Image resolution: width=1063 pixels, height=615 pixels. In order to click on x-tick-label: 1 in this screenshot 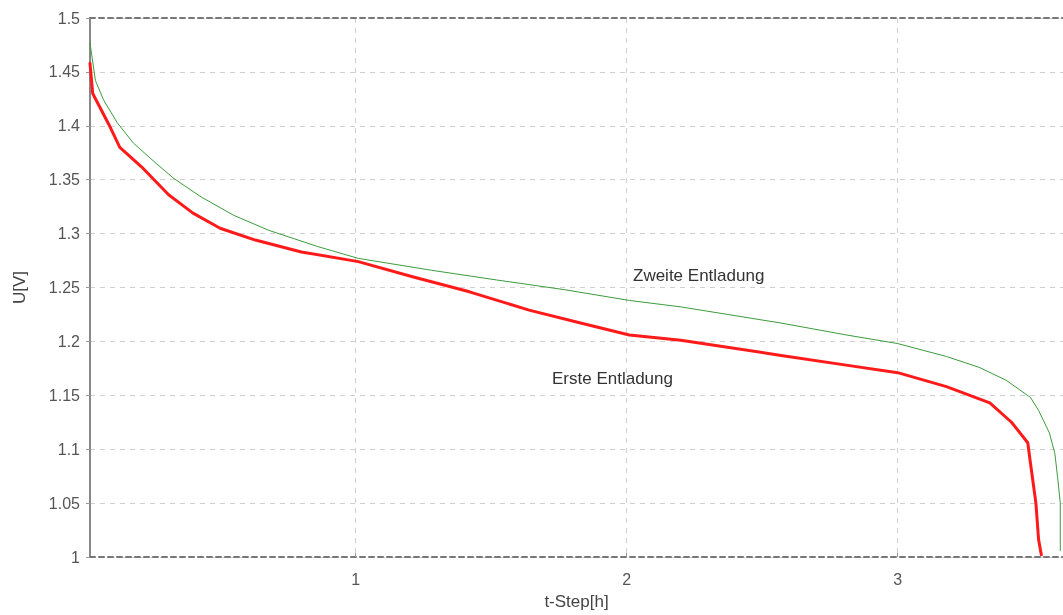, I will do `click(356, 579)`.